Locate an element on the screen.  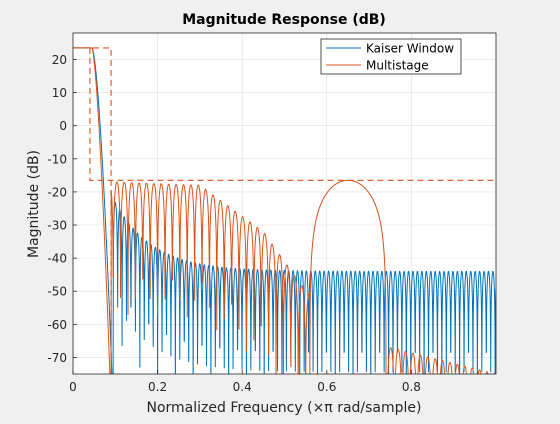
y-tick-label: -70 is located at coordinates (57, 358).